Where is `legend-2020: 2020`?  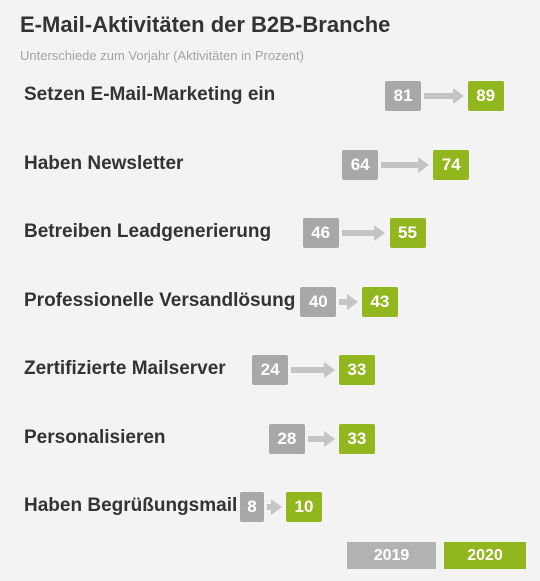 legend-2020: 2020 is located at coordinates (485, 555).